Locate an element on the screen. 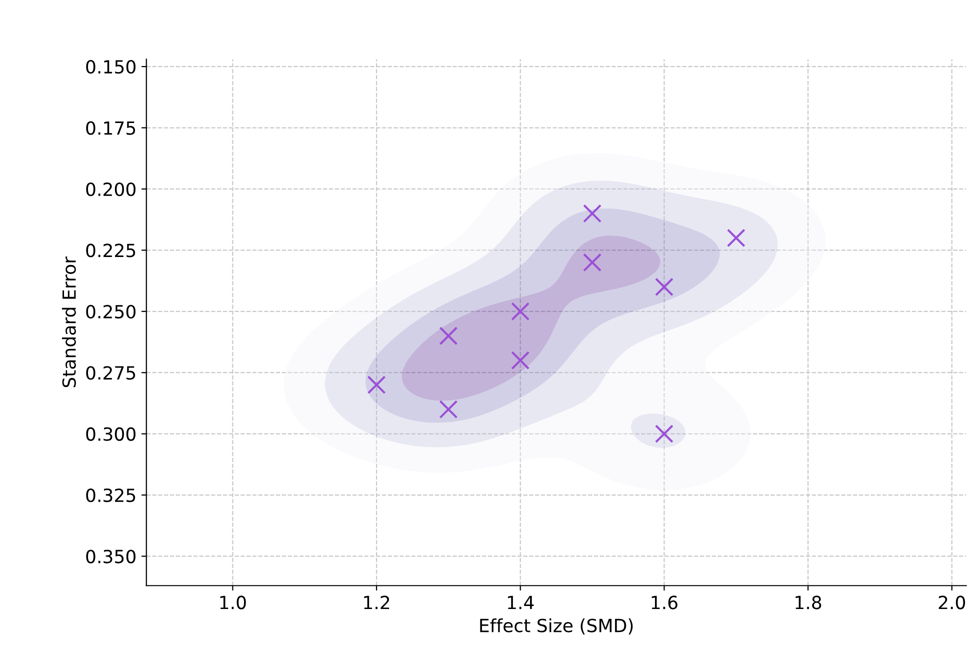 This screenshot has height=658, width=976. y-tick-label: 0.225 is located at coordinates (111, 251).